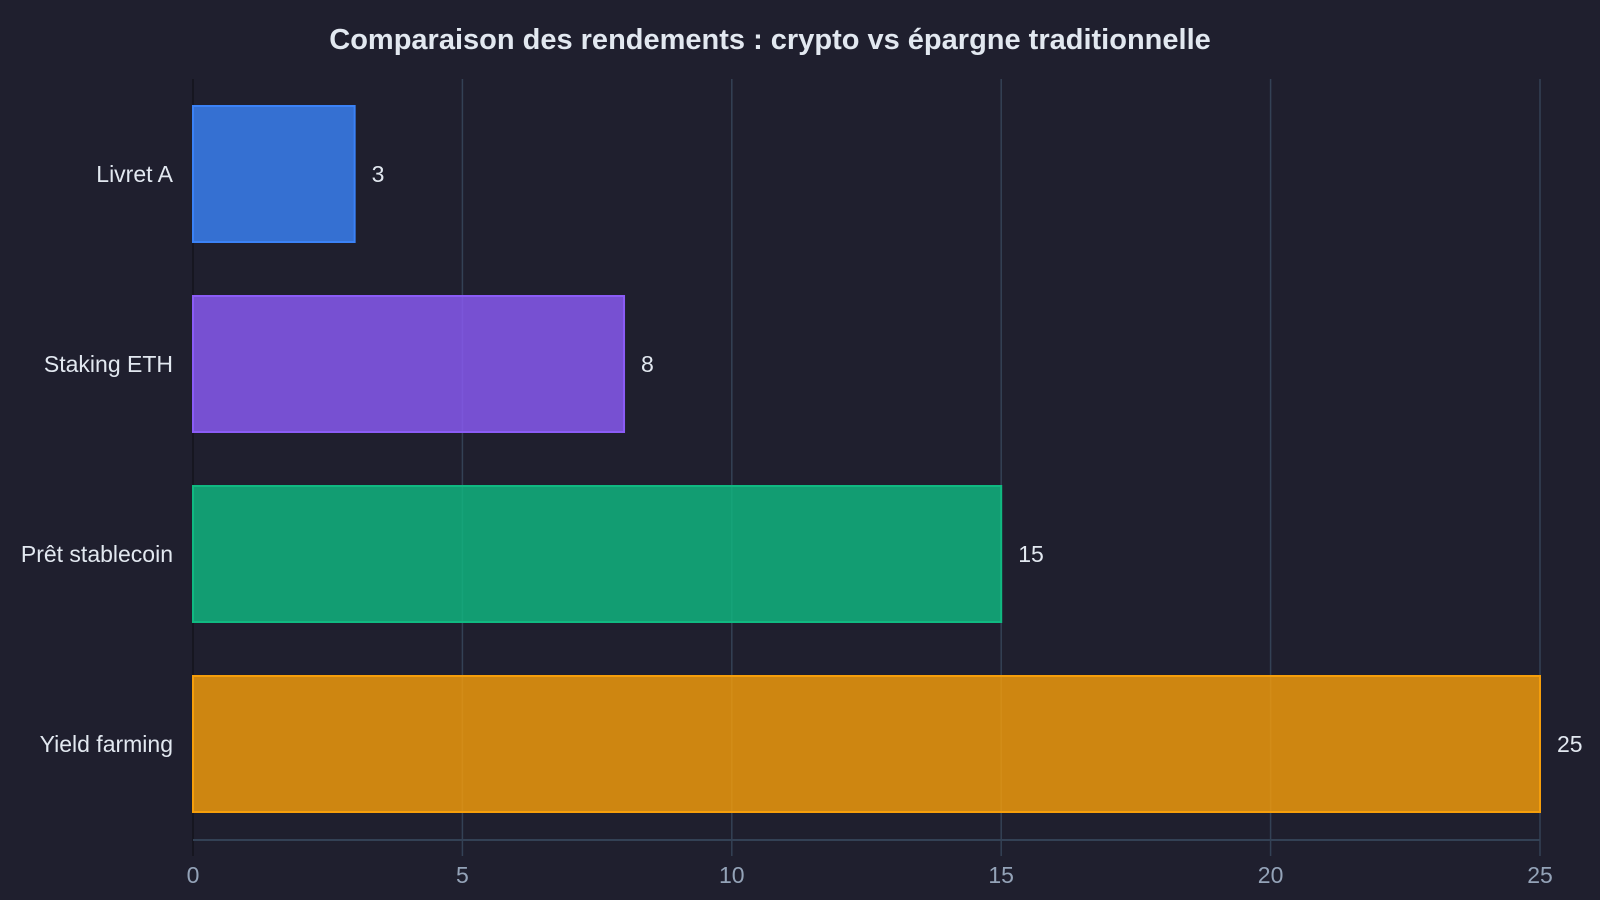  Describe the element at coordinates (1570, 744) in the screenshot. I see `data-label: 25` at that location.